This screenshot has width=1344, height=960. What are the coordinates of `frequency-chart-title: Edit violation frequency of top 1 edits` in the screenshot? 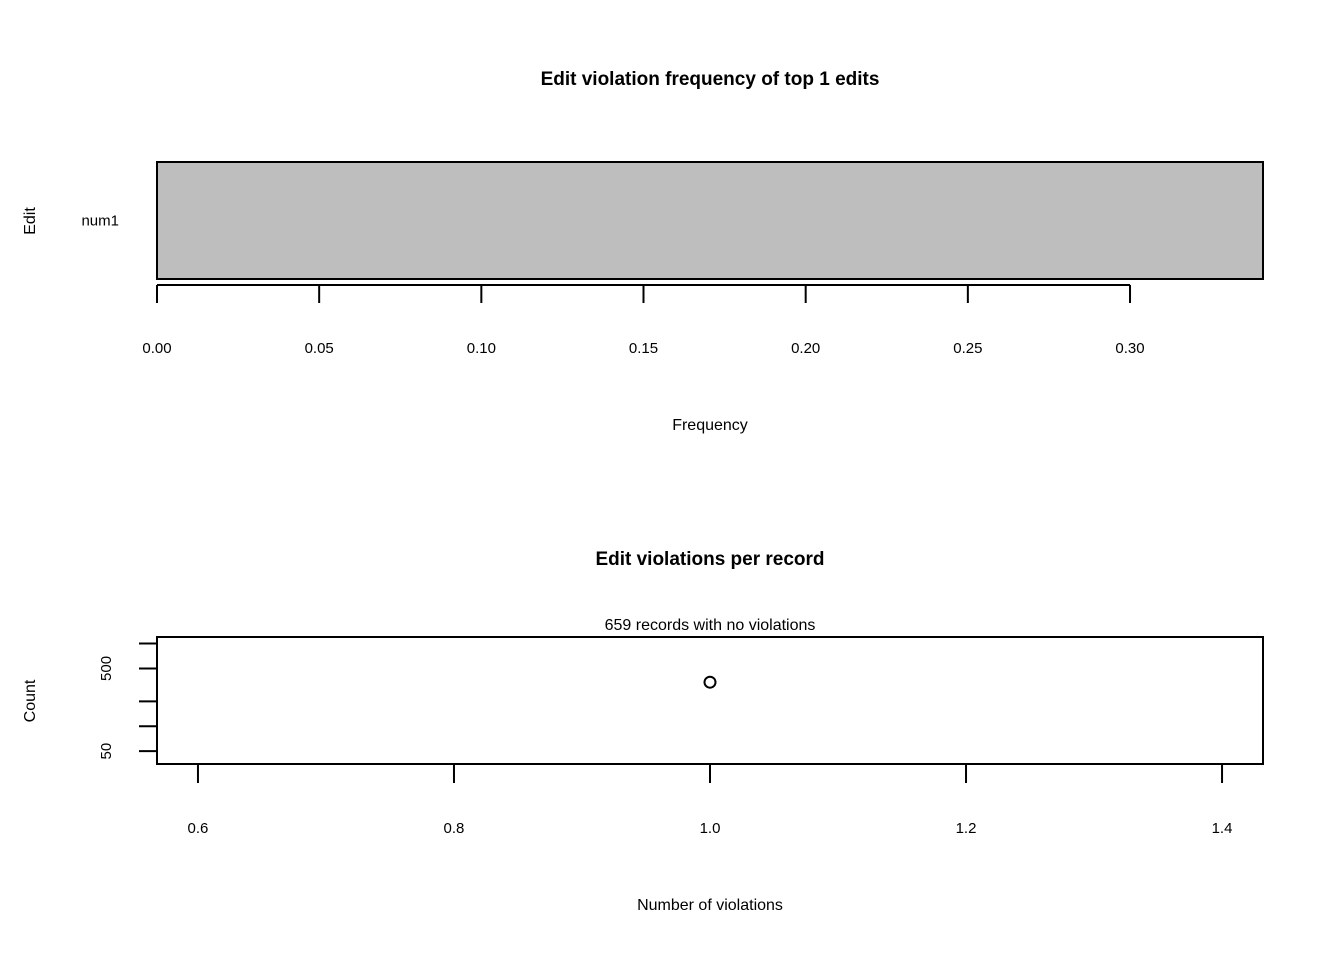 It's located at (710, 79).